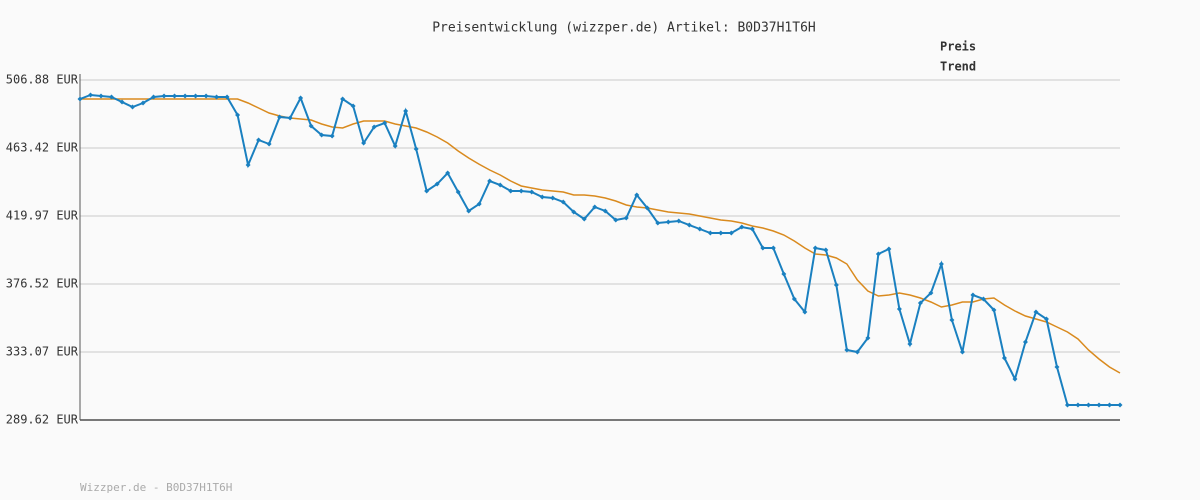 The width and height of the screenshot is (1200, 500). I want to click on legend-label: Preis, so click(958, 47).